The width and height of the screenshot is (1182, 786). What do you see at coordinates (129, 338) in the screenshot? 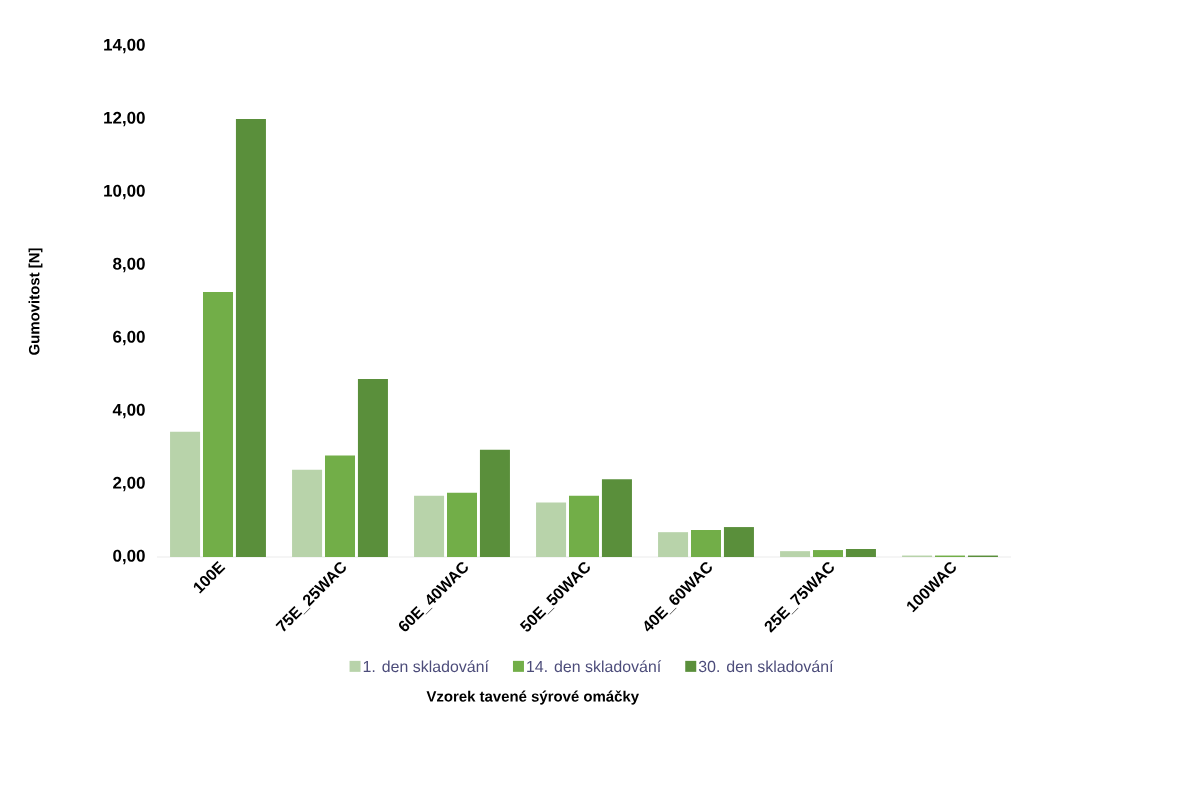
I see `y-tick-label: 6,00` at bounding box center [129, 338].